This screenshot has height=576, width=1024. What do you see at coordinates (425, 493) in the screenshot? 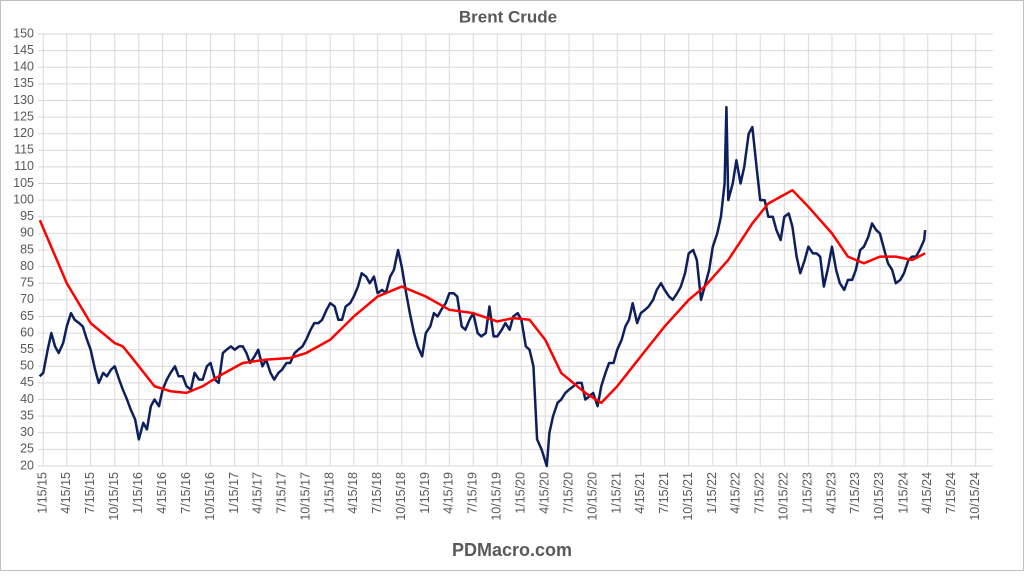
I see `x-tick-label: 1/15/19` at bounding box center [425, 493].